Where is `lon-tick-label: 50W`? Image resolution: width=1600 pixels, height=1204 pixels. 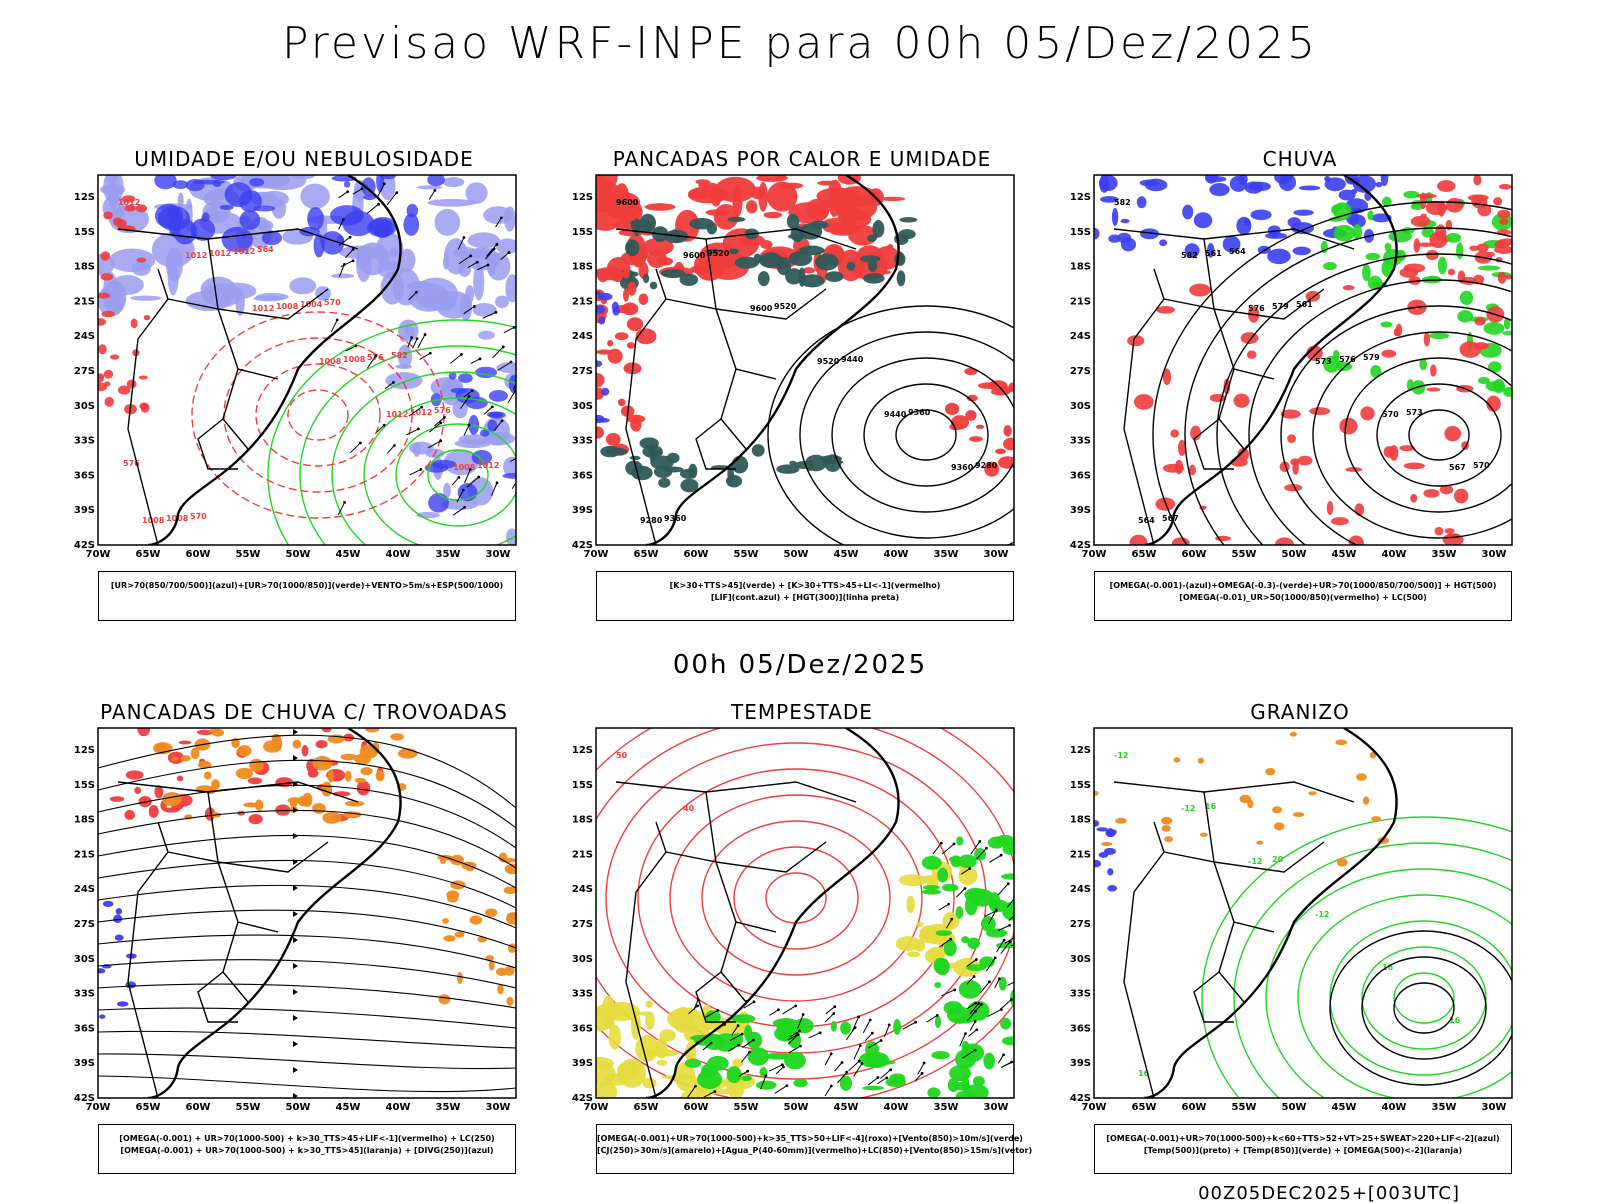
lon-tick-label: 50W is located at coordinates (1294, 554).